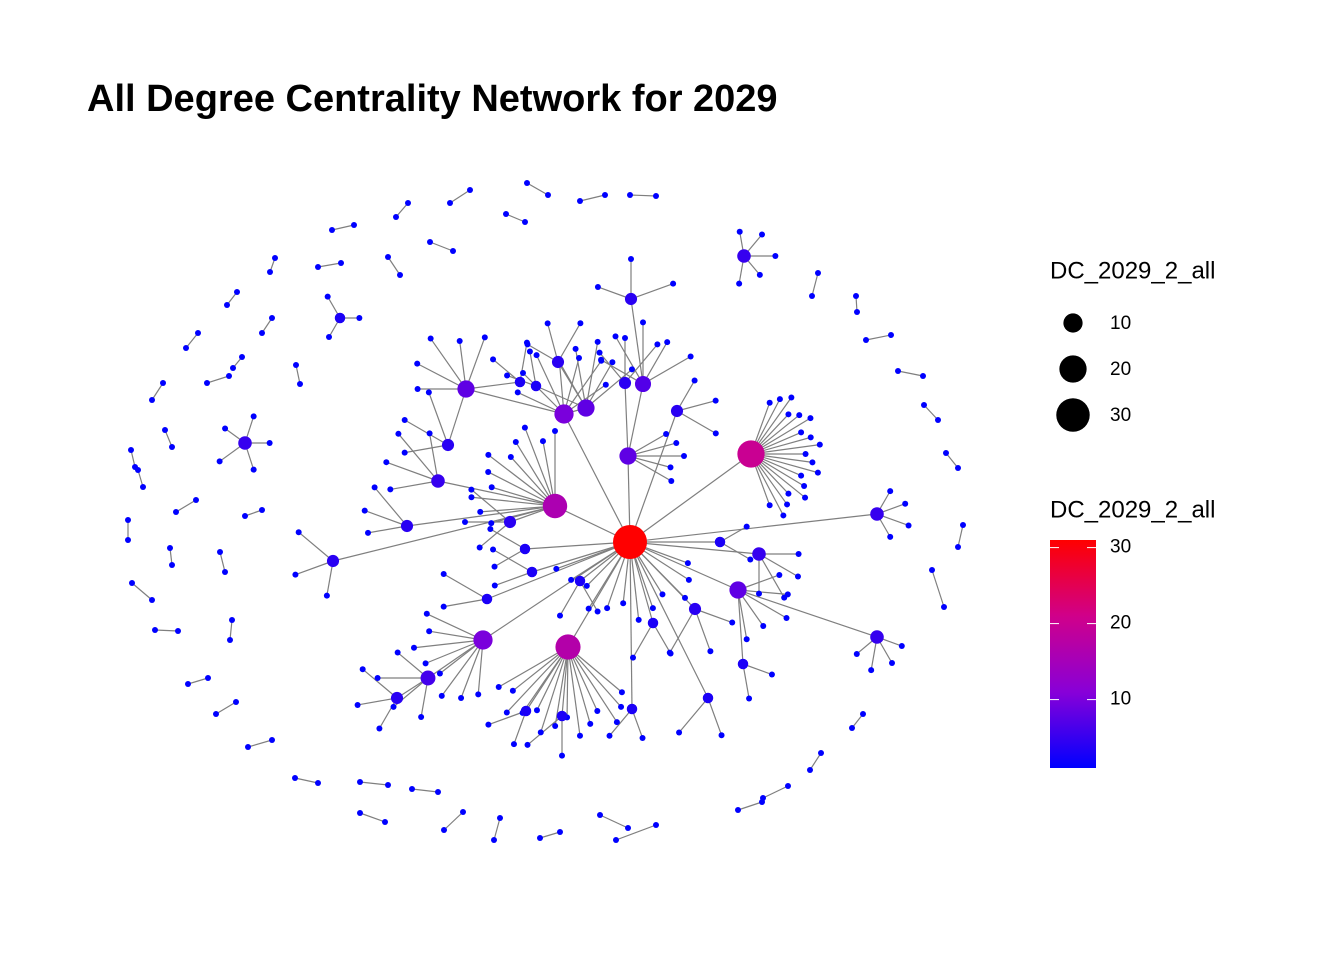 The height and width of the screenshot is (960, 1344). What do you see at coordinates (1120, 415) in the screenshot?
I see `size-legend-label: 30` at bounding box center [1120, 415].